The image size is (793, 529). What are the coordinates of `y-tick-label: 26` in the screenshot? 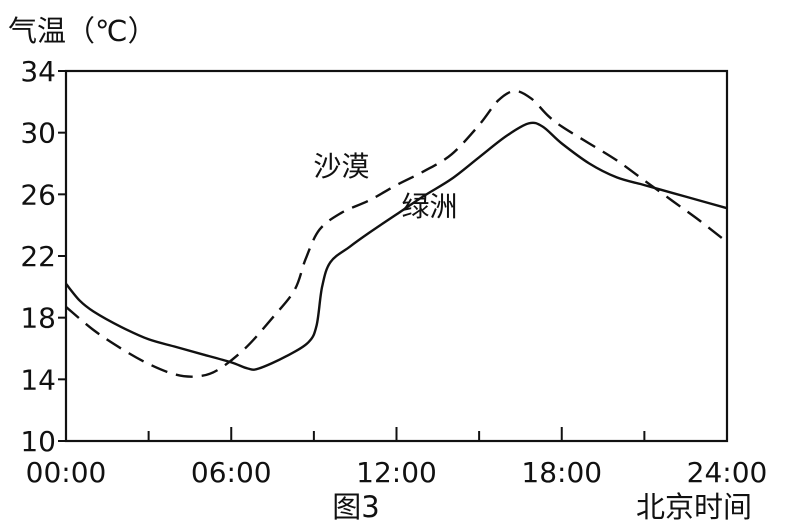 It's located at (38, 194).